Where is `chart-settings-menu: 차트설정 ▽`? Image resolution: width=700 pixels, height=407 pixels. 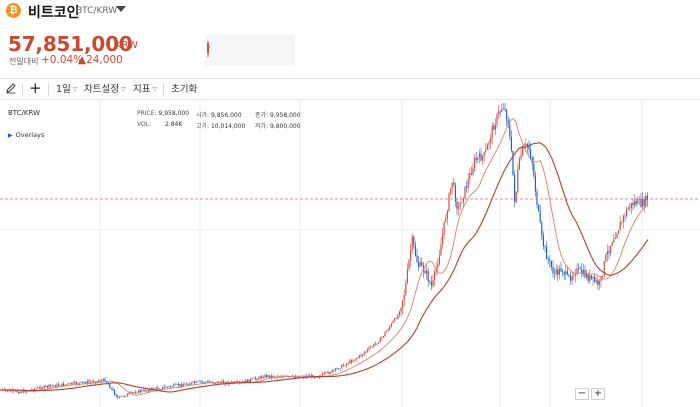 chart-settings-menu: 차트설정 ▽ is located at coordinates (105, 89).